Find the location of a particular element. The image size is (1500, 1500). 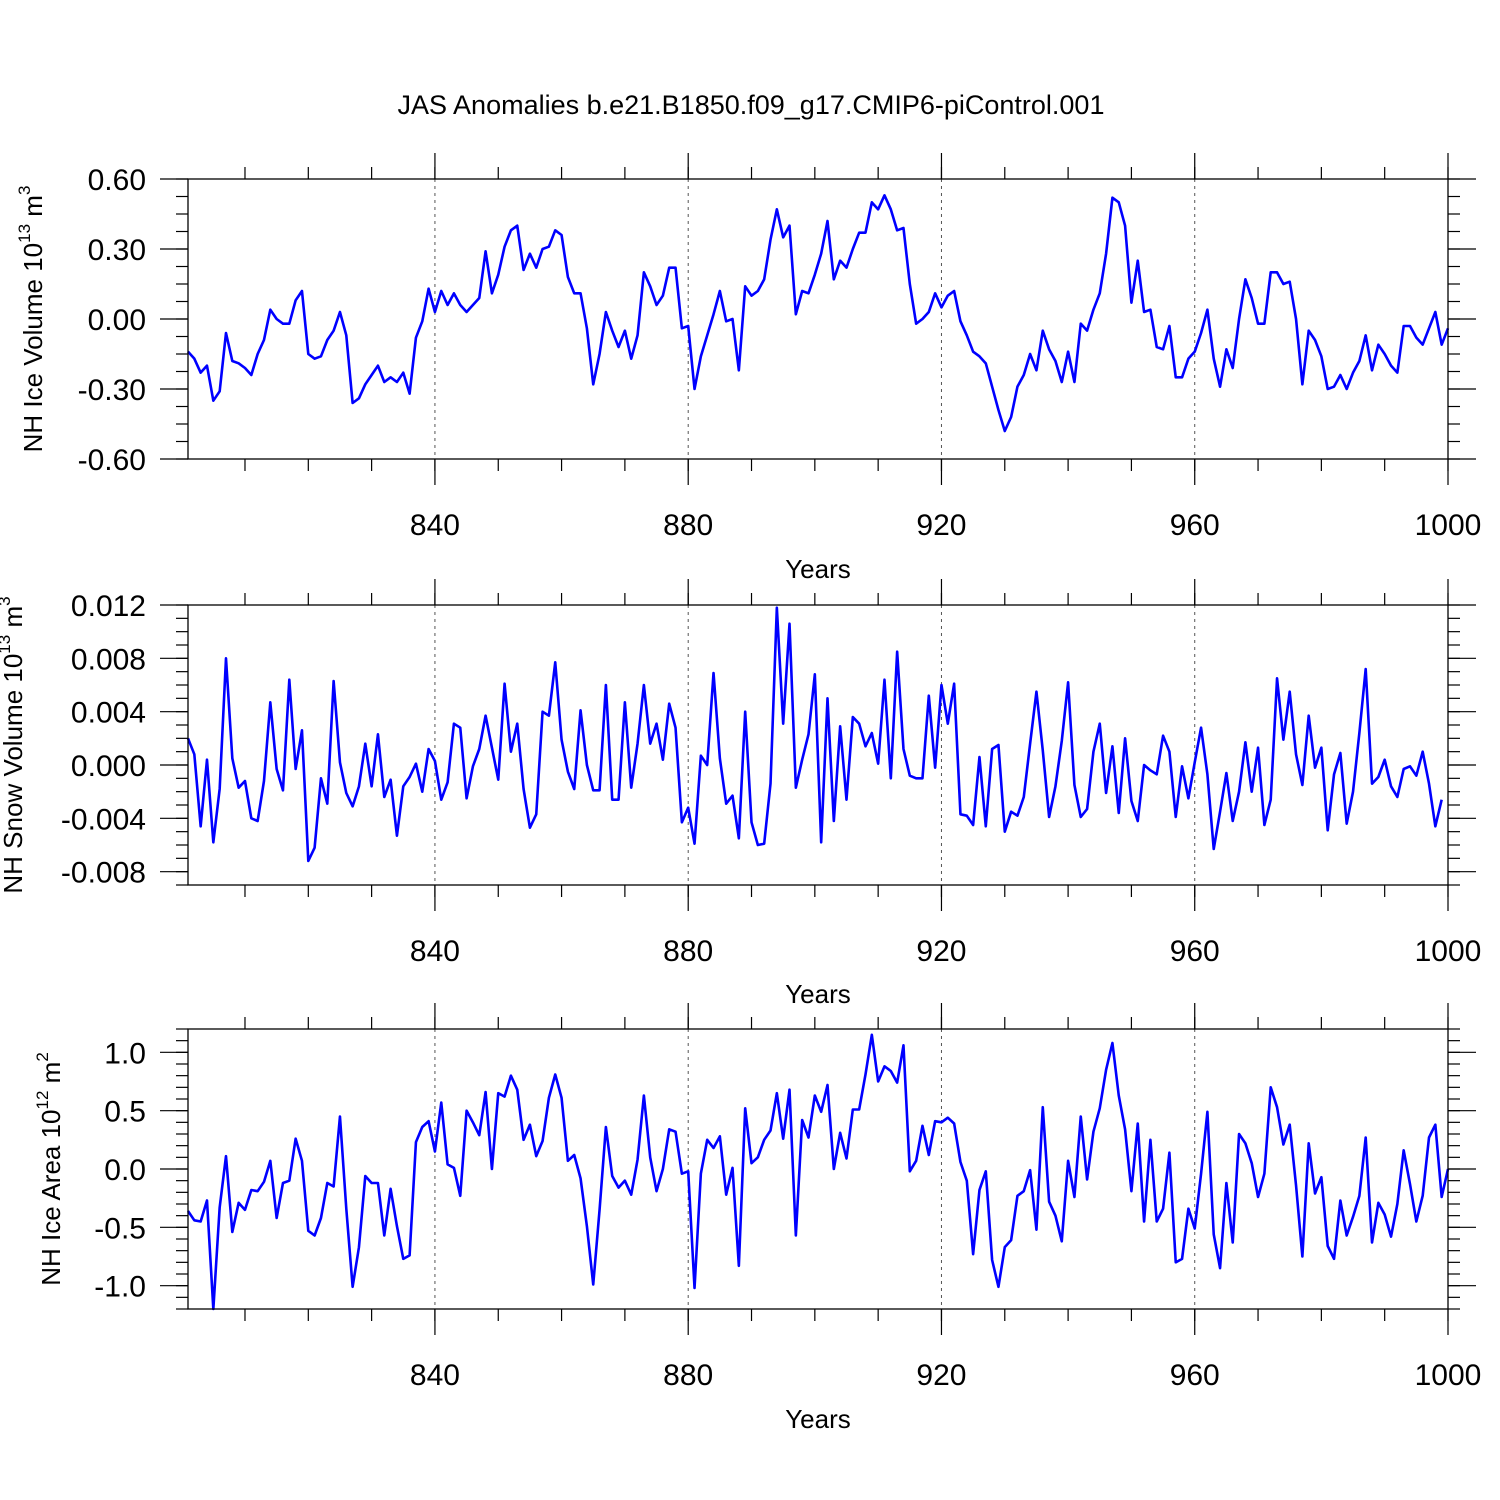

y-axis-title-unit-exponent: 2 is located at coordinates (42, 1056).